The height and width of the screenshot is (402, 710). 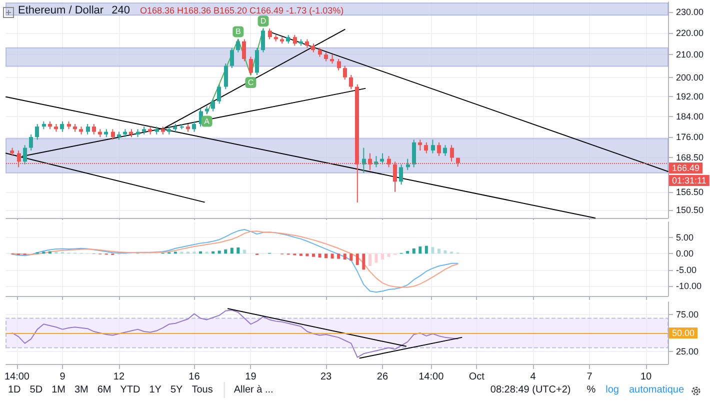 I want to click on text: 3M, so click(x=81, y=390).